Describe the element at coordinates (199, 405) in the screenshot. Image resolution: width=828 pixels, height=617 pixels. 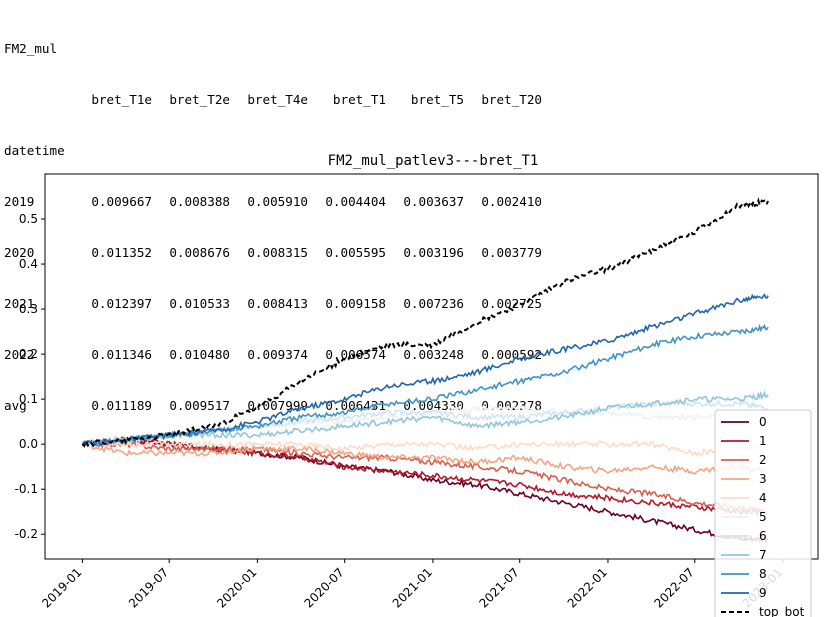
I see `table-cell: 0.009517` at that location.